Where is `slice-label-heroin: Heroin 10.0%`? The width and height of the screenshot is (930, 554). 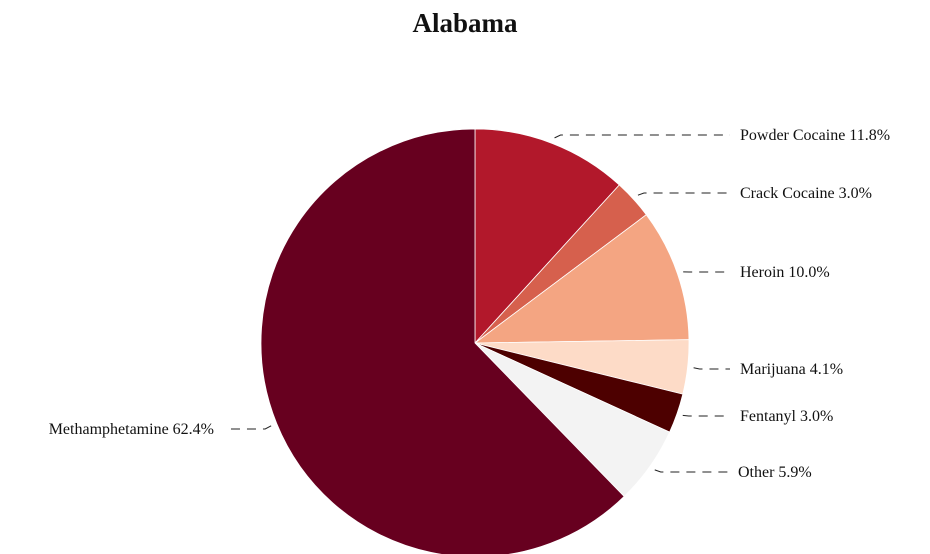 slice-label-heroin: Heroin 10.0% is located at coordinates (785, 272).